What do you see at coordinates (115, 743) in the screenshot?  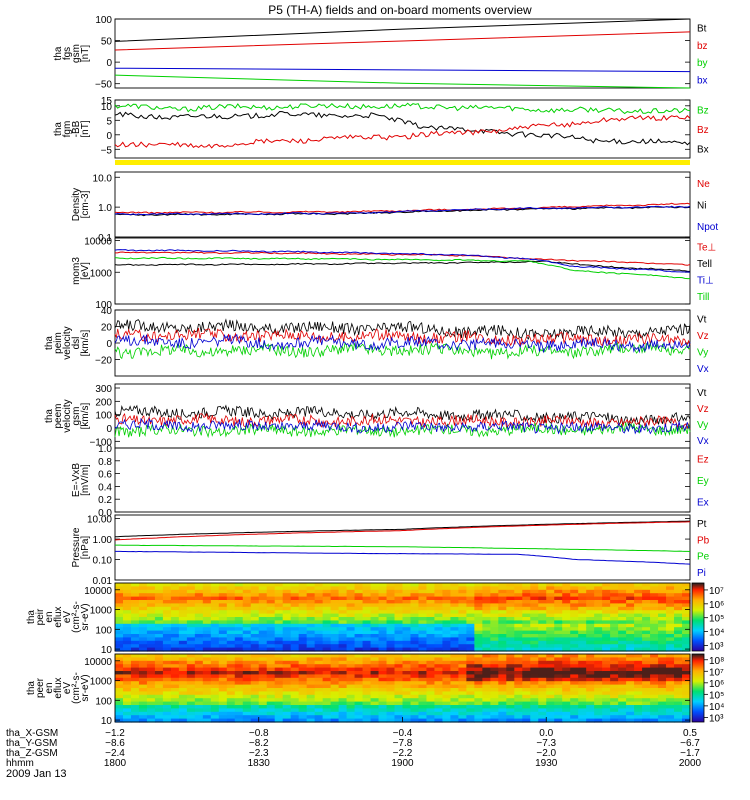 I see `x-tick-label: −8.6` at bounding box center [115, 743].